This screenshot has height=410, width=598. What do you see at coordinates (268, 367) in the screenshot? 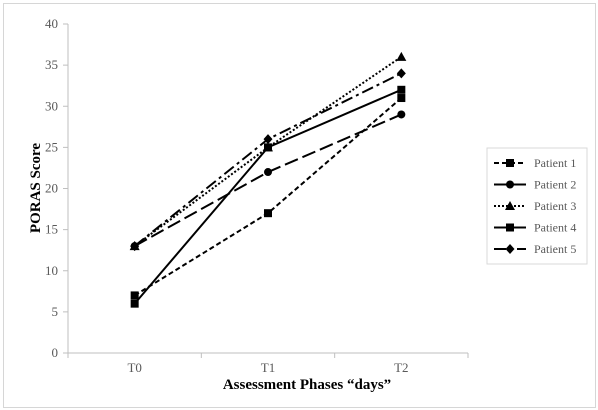
I see `x-tick-label: T1` at bounding box center [268, 367].